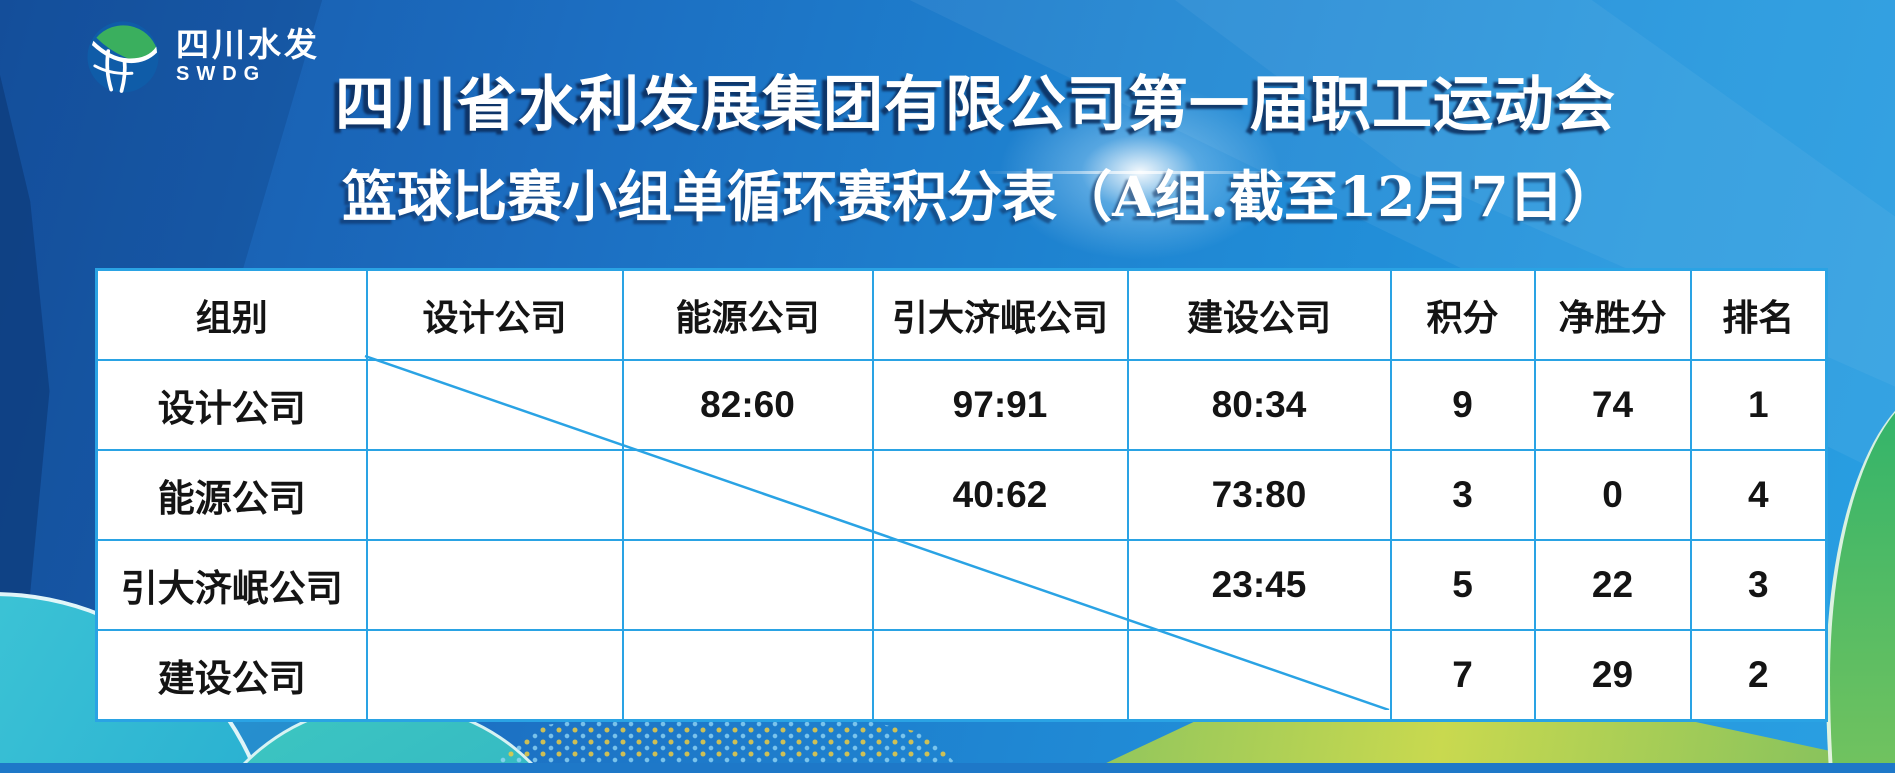 The image size is (1895, 773). I want to click on column-header: 组别, so click(231, 314).